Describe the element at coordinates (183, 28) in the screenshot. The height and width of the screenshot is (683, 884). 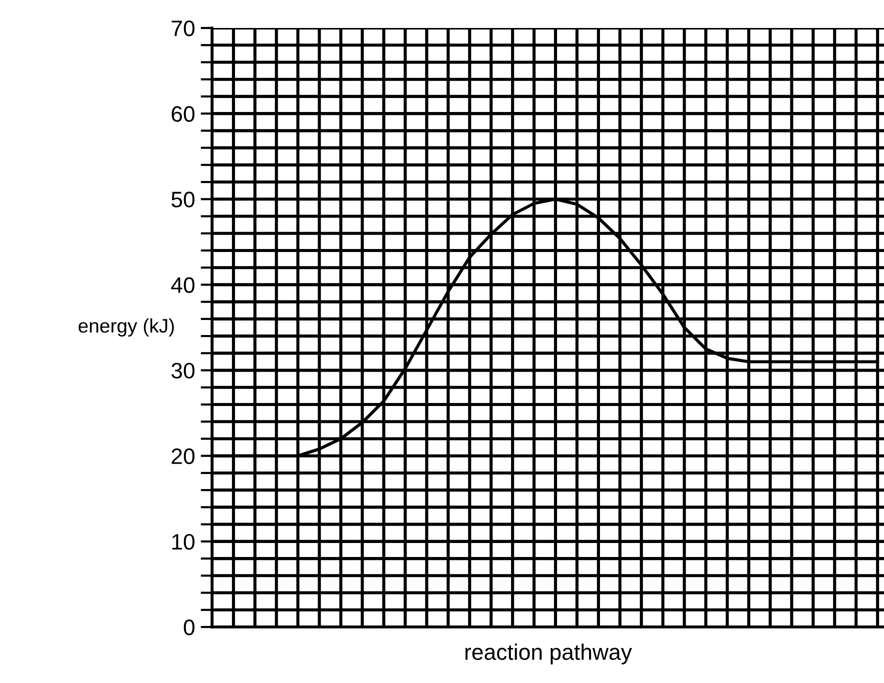
I see `y-tick-label: 70` at that location.